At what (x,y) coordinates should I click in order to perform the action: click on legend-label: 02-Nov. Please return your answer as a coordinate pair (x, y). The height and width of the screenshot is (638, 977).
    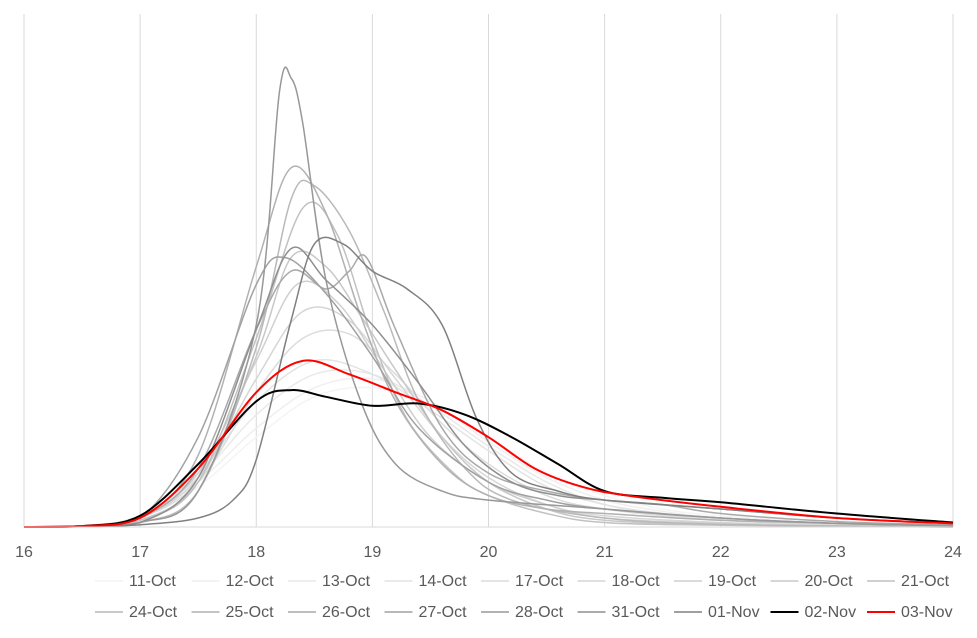
    Looking at the image, I should click on (831, 612).